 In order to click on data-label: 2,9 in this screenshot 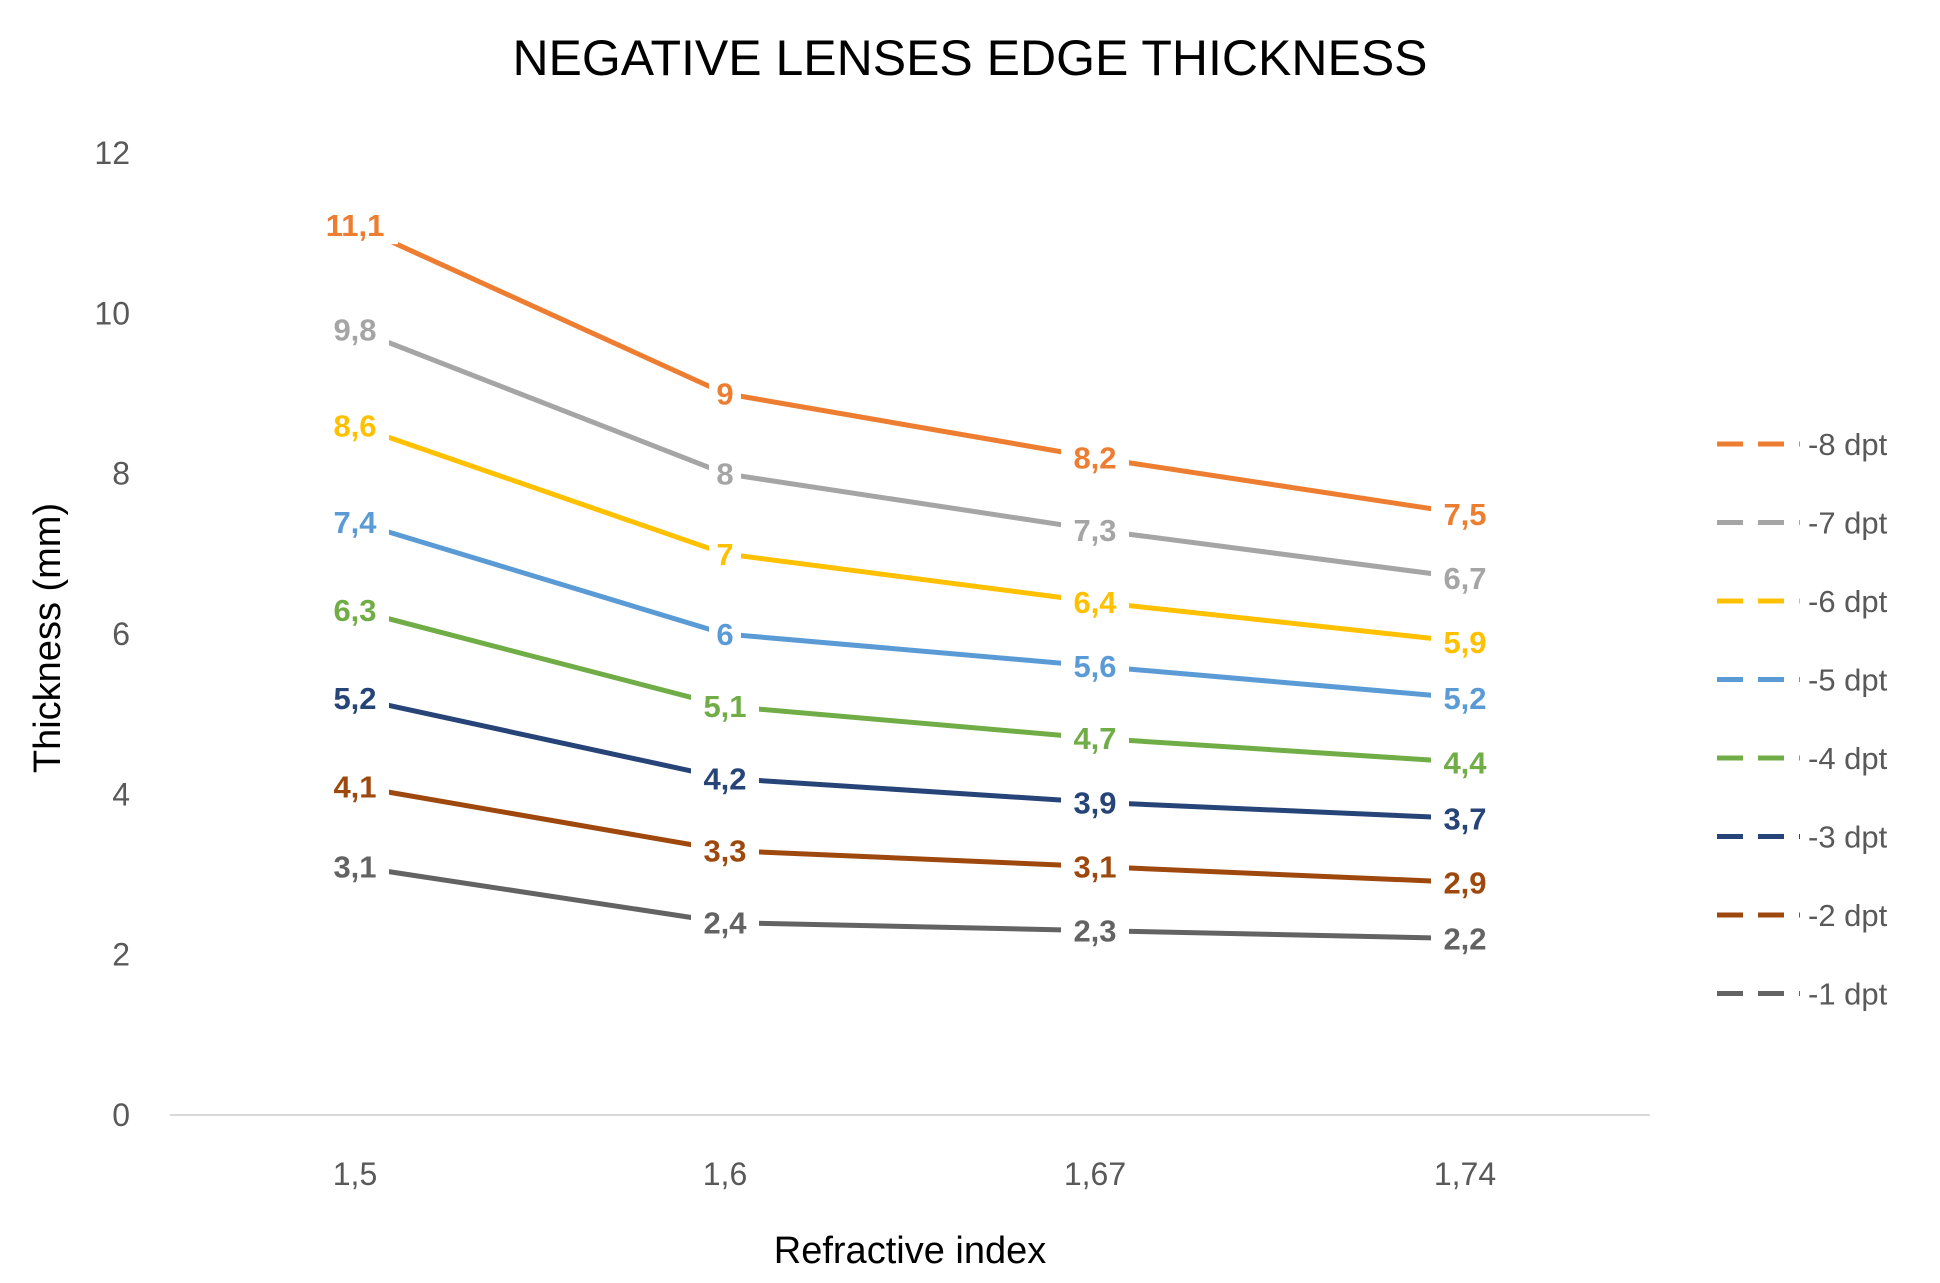, I will do `click(1464, 883)`.